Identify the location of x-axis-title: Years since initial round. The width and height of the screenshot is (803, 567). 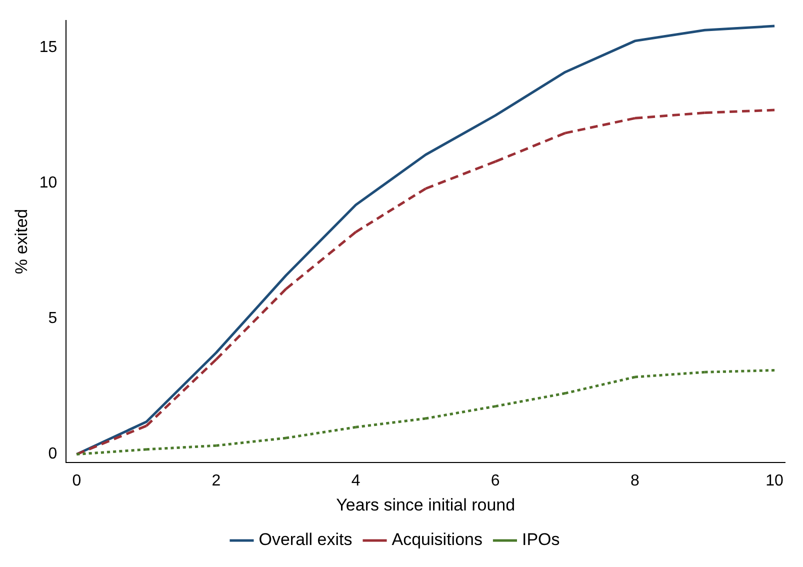
(426, 504).